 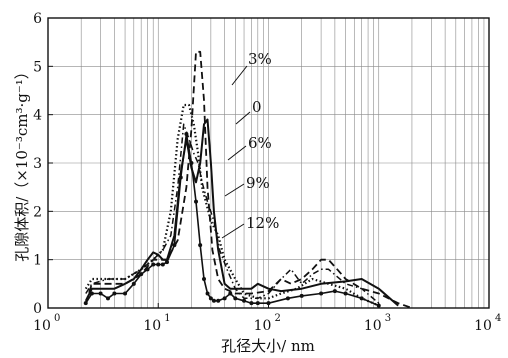 I want to click on y-tick-label: 0, so click(x=37, y=309).